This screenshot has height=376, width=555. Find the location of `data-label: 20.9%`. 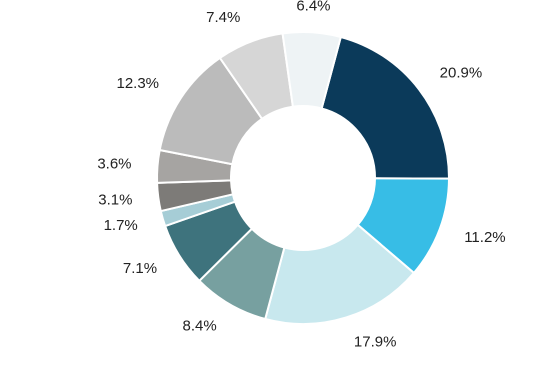

data-label: 20.9% is located at coordinates (461, 73).